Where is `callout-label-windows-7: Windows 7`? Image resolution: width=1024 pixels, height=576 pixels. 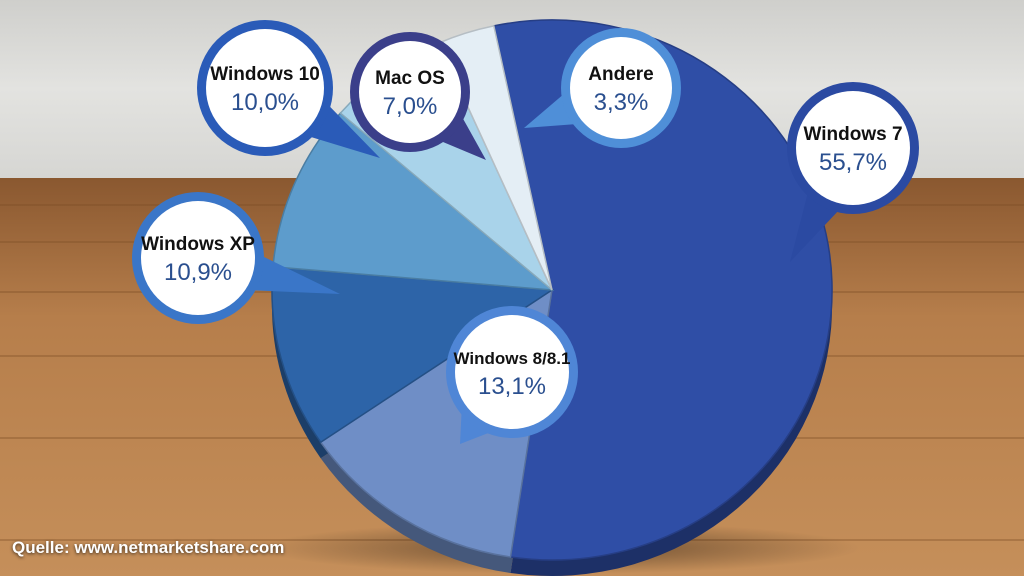
callout-label-windows-7: Windows 7 is located at coordinates (852, 134).